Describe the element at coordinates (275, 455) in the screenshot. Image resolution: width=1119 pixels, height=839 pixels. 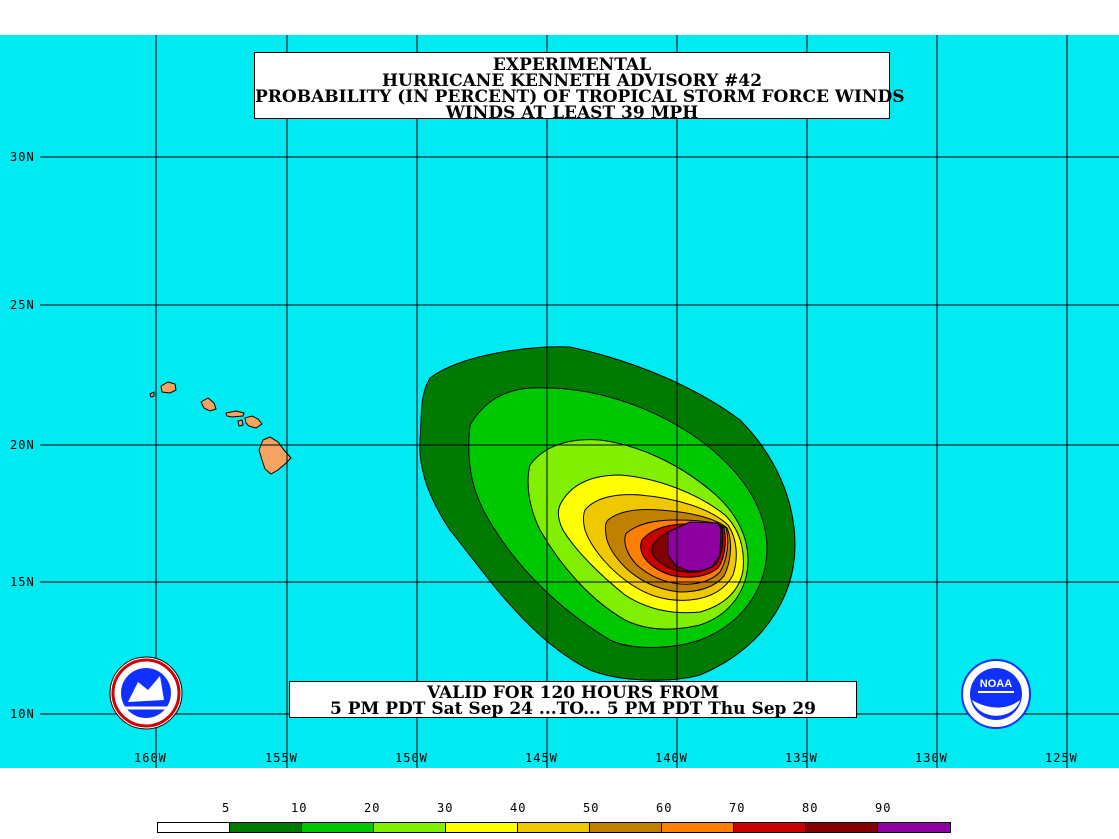
I see `island-hawaii` at that location.